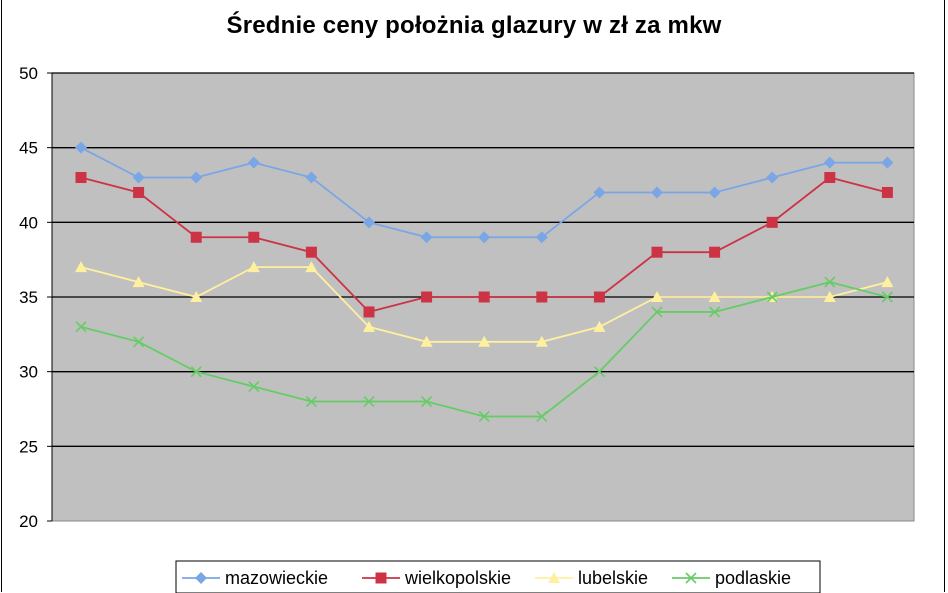 The height and width of the screenshot is (593, 948). What do you see at coordinates (28, 372) in the screenshot?
I see `y-tick-label: 30` at bounding box center [28, 372].